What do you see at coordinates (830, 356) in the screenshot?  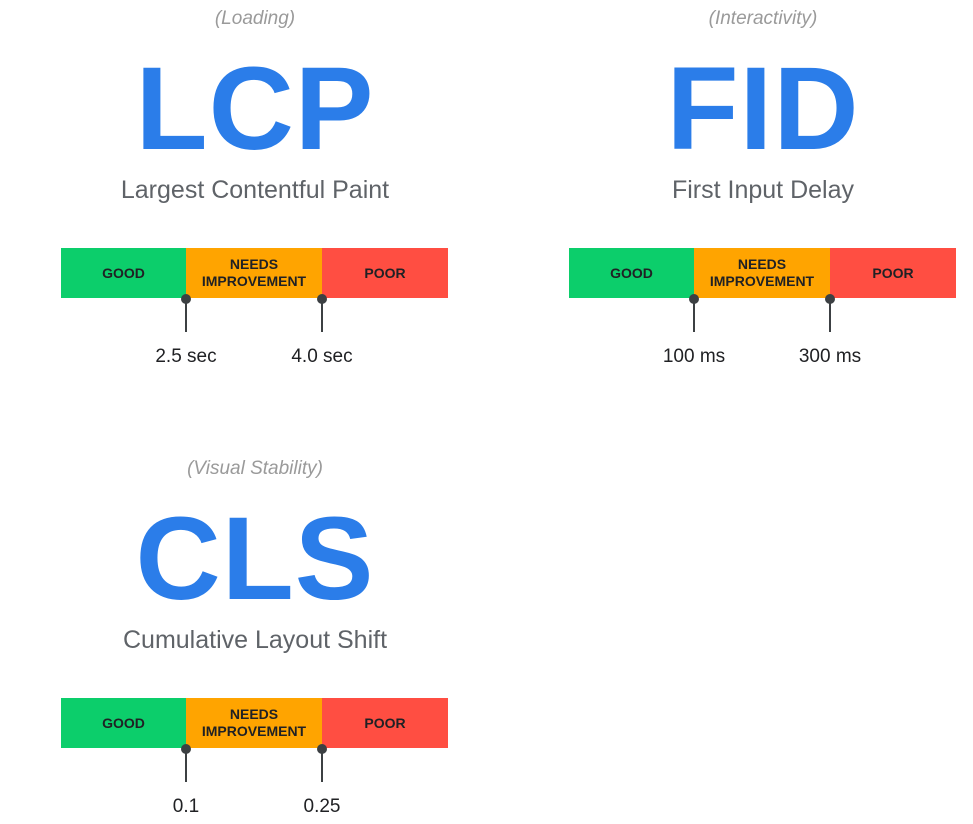 I see `threshold-label-poor: 300 ms` at bounding box center [830, 356].